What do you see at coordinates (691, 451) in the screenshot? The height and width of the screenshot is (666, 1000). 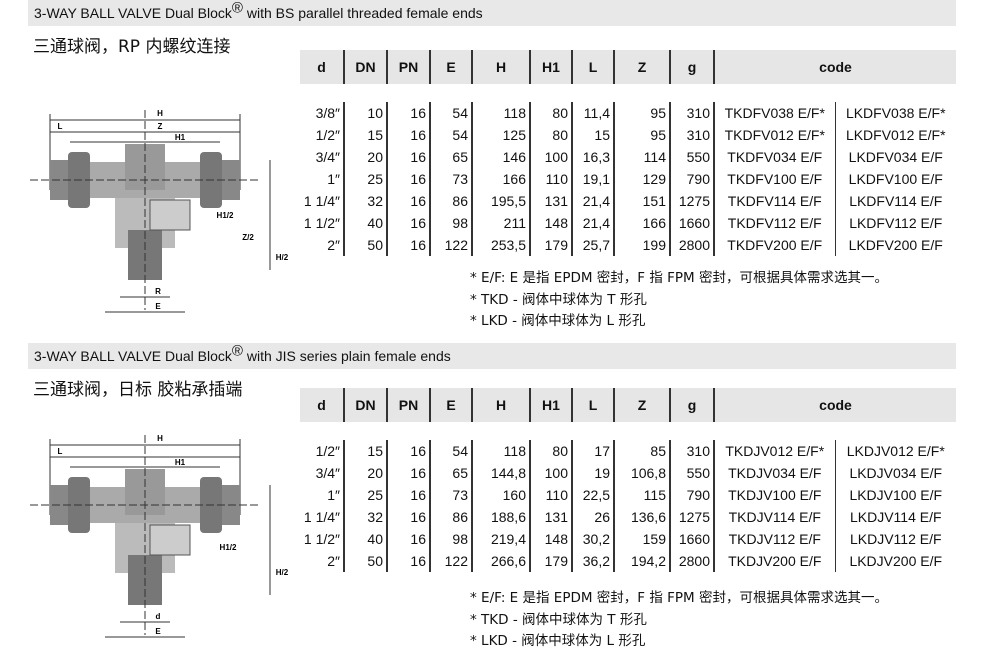 I see `table-cell: 310` at bounding box center [691, 451].